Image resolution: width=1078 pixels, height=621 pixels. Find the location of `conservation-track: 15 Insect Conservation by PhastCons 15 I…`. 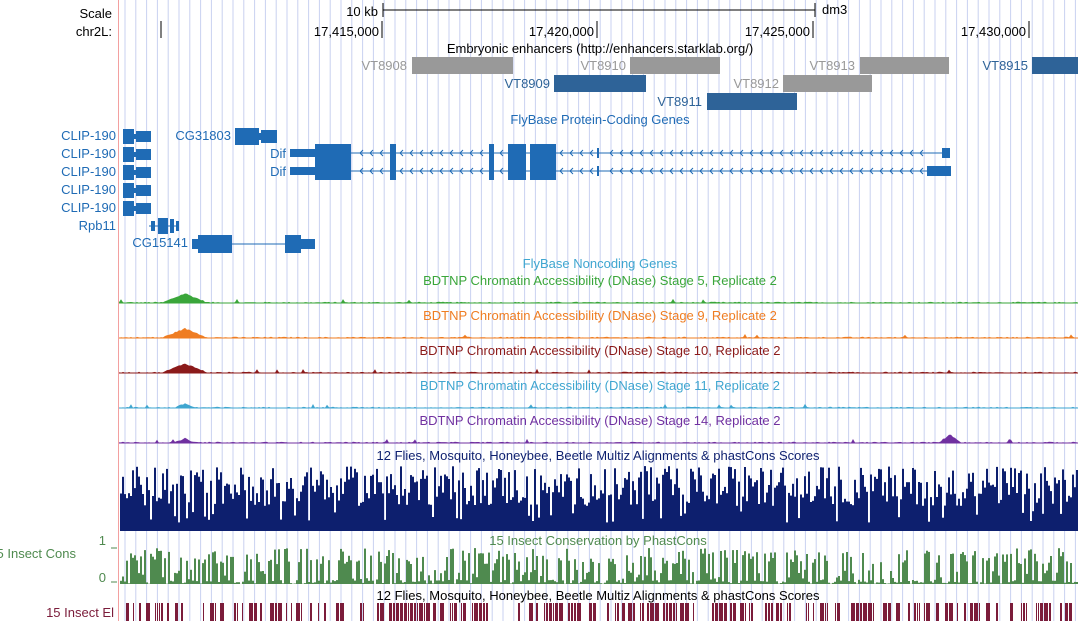

conservation-track: 15 Insect Conservation by PhastCons 15 I… is located at coordinates (539, 559).